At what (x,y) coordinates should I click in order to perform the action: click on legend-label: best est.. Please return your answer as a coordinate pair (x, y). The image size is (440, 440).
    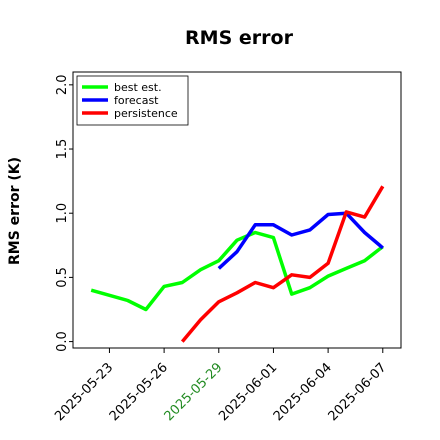
    Looking at the image, I should click on (138, 87).